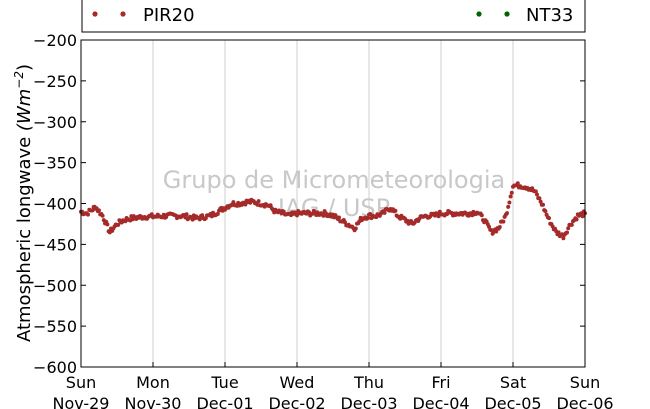  What do you see at coordinates (440, 382) in the screenshot?
I see `x-tick-label-day: Fri` at bounding box center [440, 382].